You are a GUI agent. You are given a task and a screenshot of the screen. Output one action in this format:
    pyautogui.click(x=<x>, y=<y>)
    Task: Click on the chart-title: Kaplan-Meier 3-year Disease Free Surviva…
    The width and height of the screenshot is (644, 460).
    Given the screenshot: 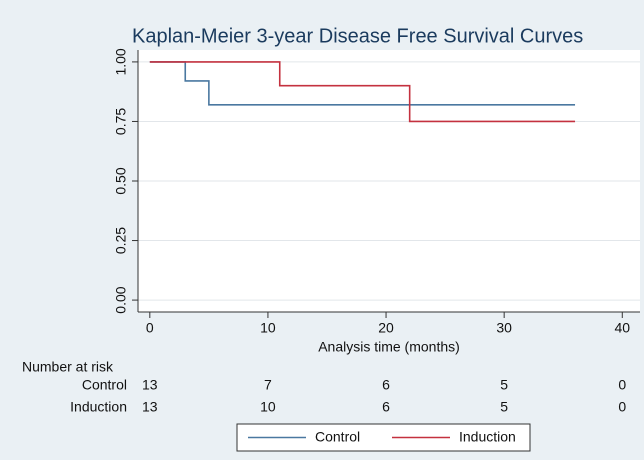 What is the action you would take?
    pyautogui.click(x=357, y=36)
    